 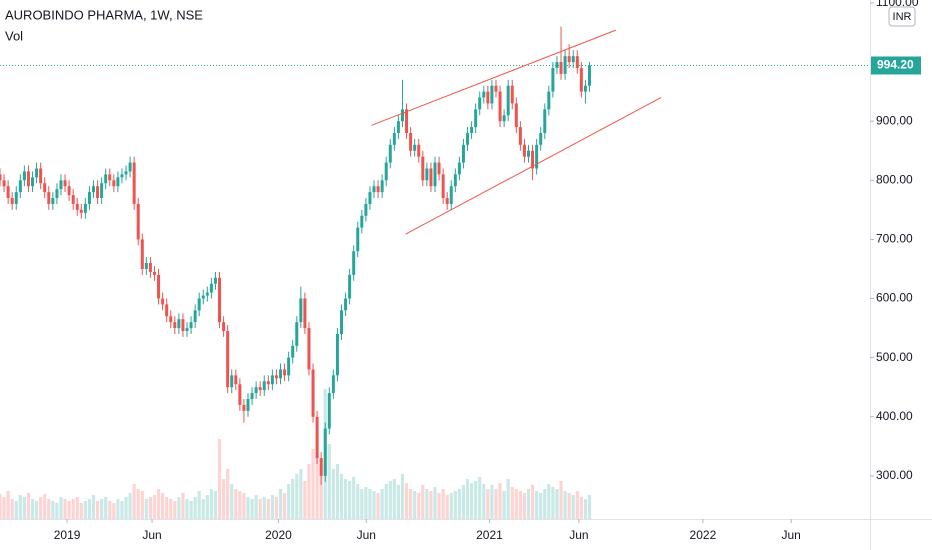 What do you see at coordinates (902, 16) in the screenshot?
I see `currency-box` at bounding box center [902, 16].